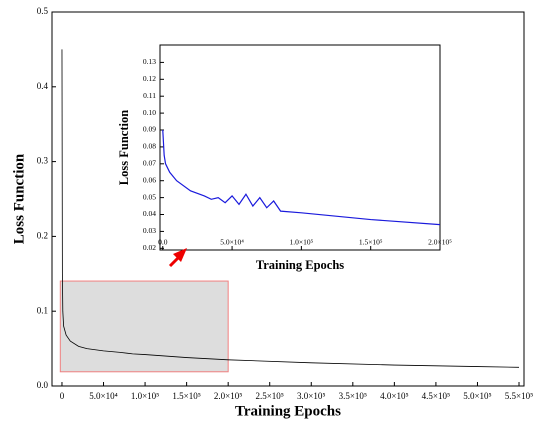 This screenshot has height=428, width=550. Describe the element at coordinates (62, 396) in the screenshot. I see `x-tick-label: 0` at that location.